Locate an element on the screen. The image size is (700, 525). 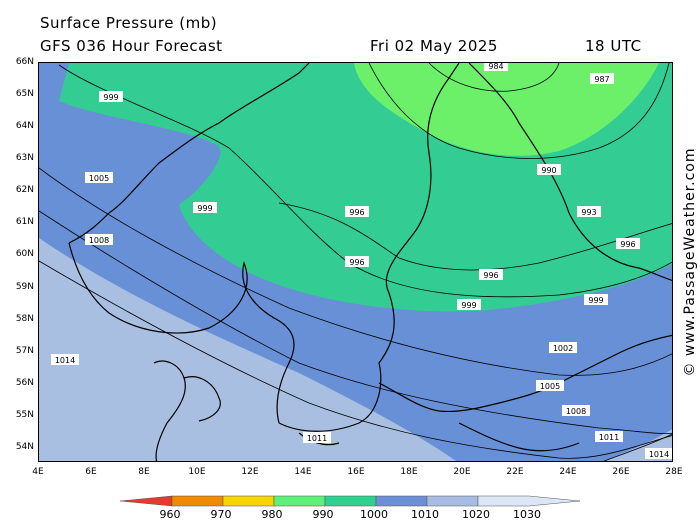
isobar-label: 987 is located at coordinates (602, 78).